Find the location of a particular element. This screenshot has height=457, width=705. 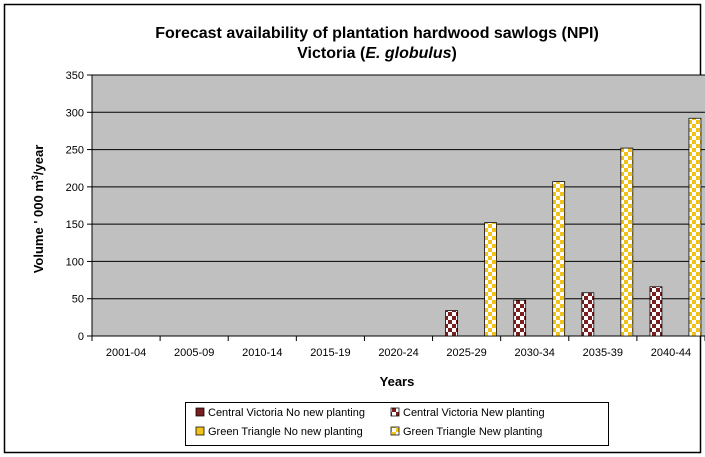

legend-label: Green Triangle No new planting is located at coordinates (285, 432).